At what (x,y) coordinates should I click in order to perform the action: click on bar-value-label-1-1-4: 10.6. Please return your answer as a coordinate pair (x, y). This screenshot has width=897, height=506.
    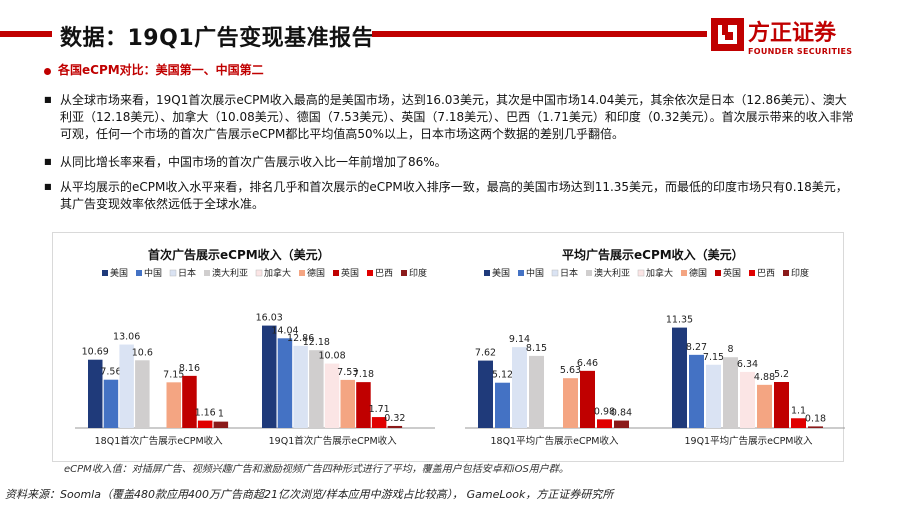
    Looking at the image, I should click on (142, 352).